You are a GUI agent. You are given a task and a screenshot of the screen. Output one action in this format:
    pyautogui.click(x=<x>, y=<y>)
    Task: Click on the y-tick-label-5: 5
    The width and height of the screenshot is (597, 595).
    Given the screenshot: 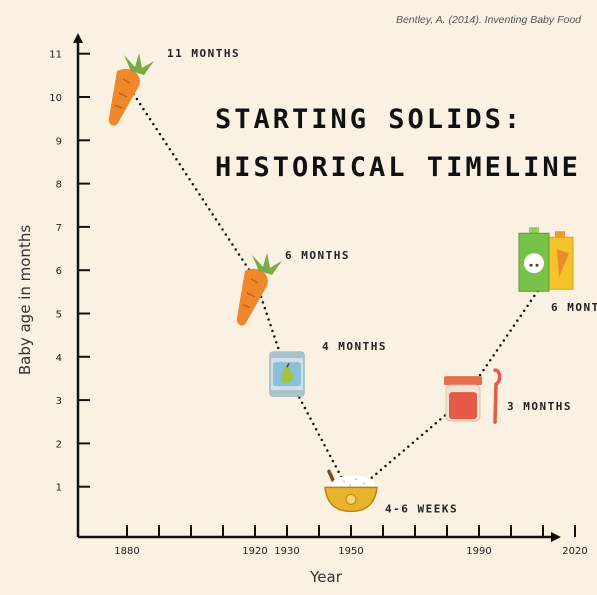 What is the action you would take?
    pyautogui.click(x=59, y=315)
    